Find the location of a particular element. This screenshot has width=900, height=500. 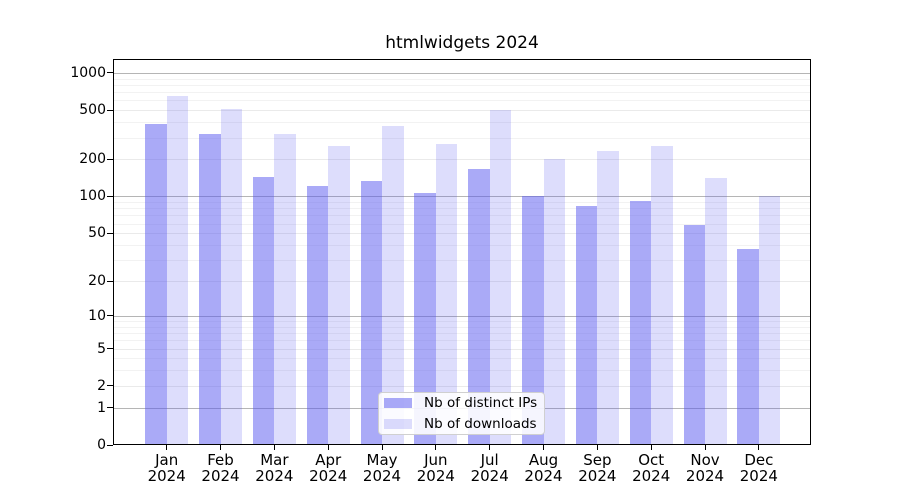

y-tick-label: 1 is located at coordinates (101, 407).